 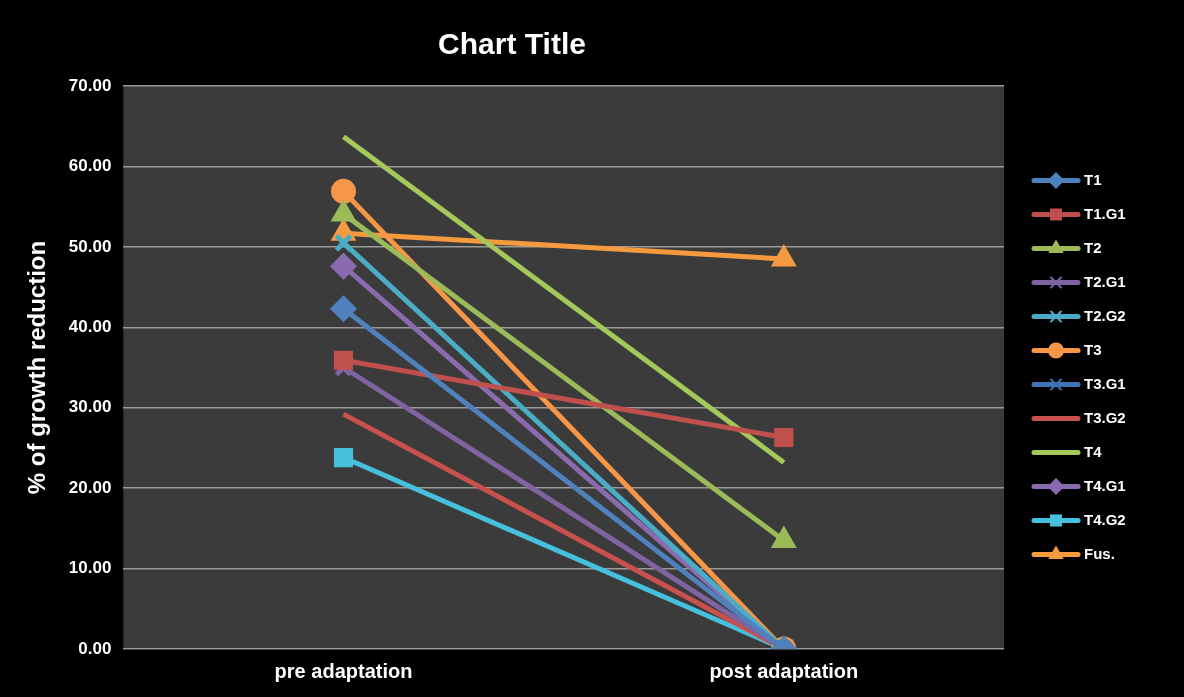 I want to click on y-axis-title: % of growth reduction, so click(x=37, y=367).